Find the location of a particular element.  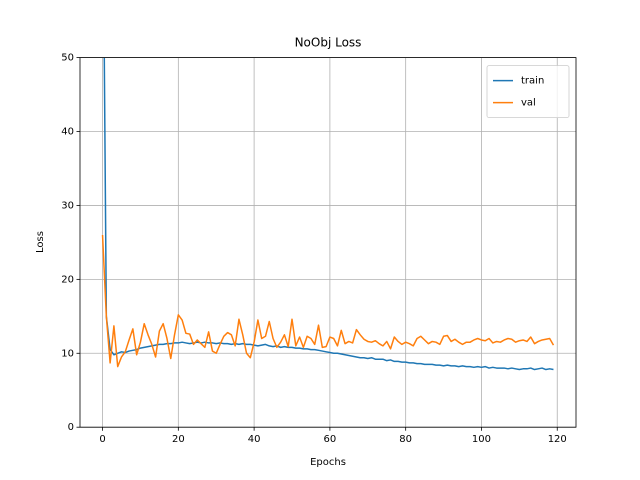

y-tick-label: 0 is located at coordinates (71, 427).